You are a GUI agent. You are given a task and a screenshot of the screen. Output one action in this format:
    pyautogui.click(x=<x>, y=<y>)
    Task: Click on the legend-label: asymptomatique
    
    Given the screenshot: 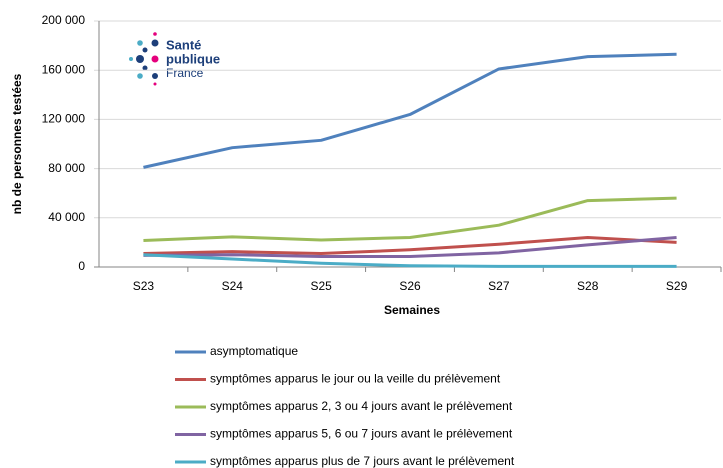 What is the action you would take?
    pyautogui.click(x=254, y=351)
    